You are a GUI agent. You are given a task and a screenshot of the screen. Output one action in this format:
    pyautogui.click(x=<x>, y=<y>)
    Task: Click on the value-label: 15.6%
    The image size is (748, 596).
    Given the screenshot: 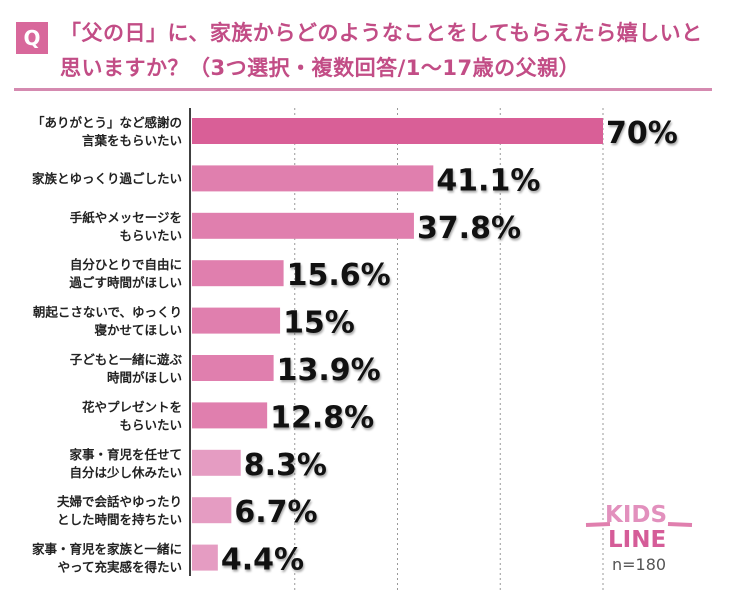 What is the action you would take?
    pyautogui.click(x=339, y=275)
    